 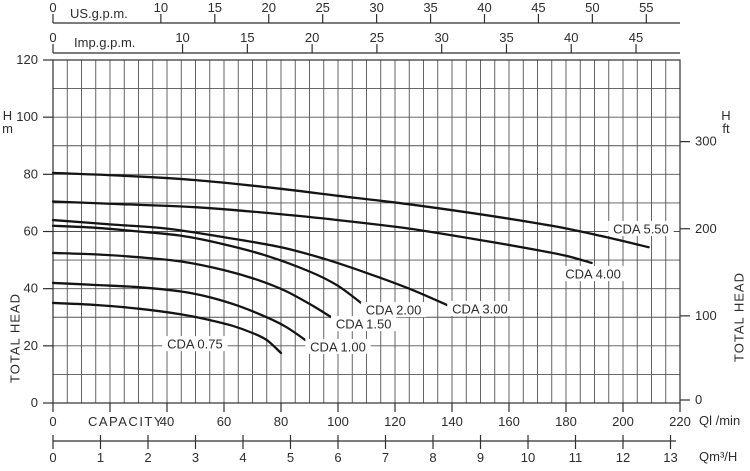 I want to click on m3h-tick-label: 12, so click(x=623, y=457).